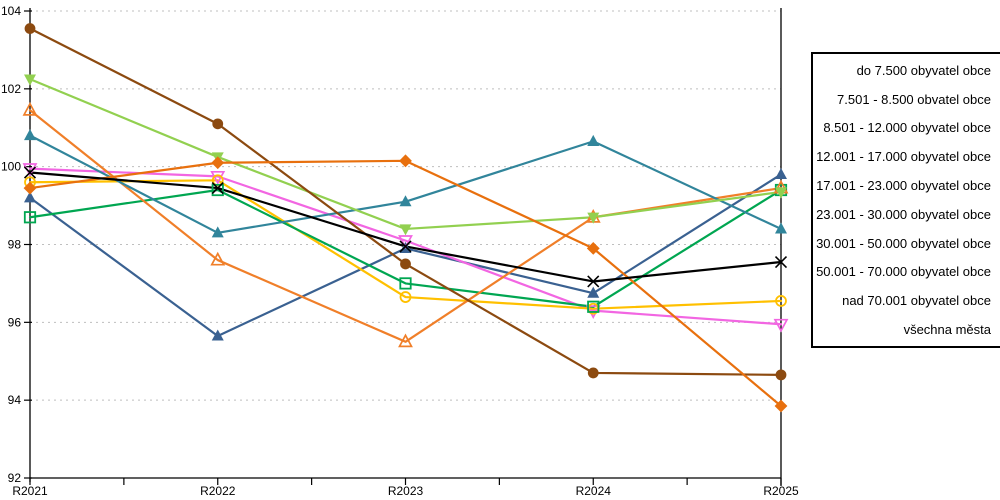  I want to click on legend-item: 17.001 - 23.000 obyvatel obce, so click(906, 185).